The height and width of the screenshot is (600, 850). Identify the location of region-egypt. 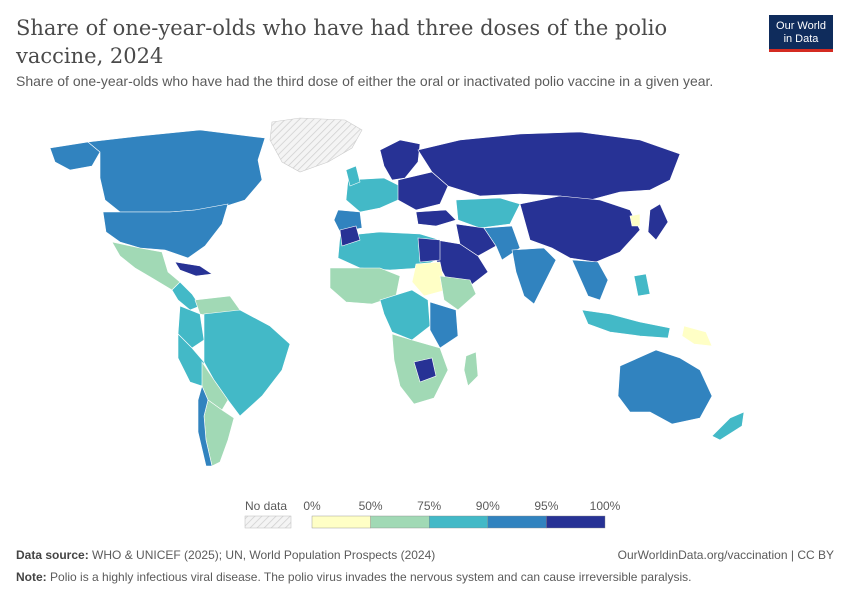
(429, 250).